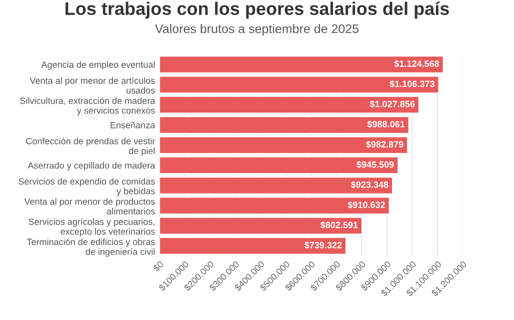  I want to click on y-tick-label: Silvicultura, extracción de madera y servicios conexos, so click(88, 106).